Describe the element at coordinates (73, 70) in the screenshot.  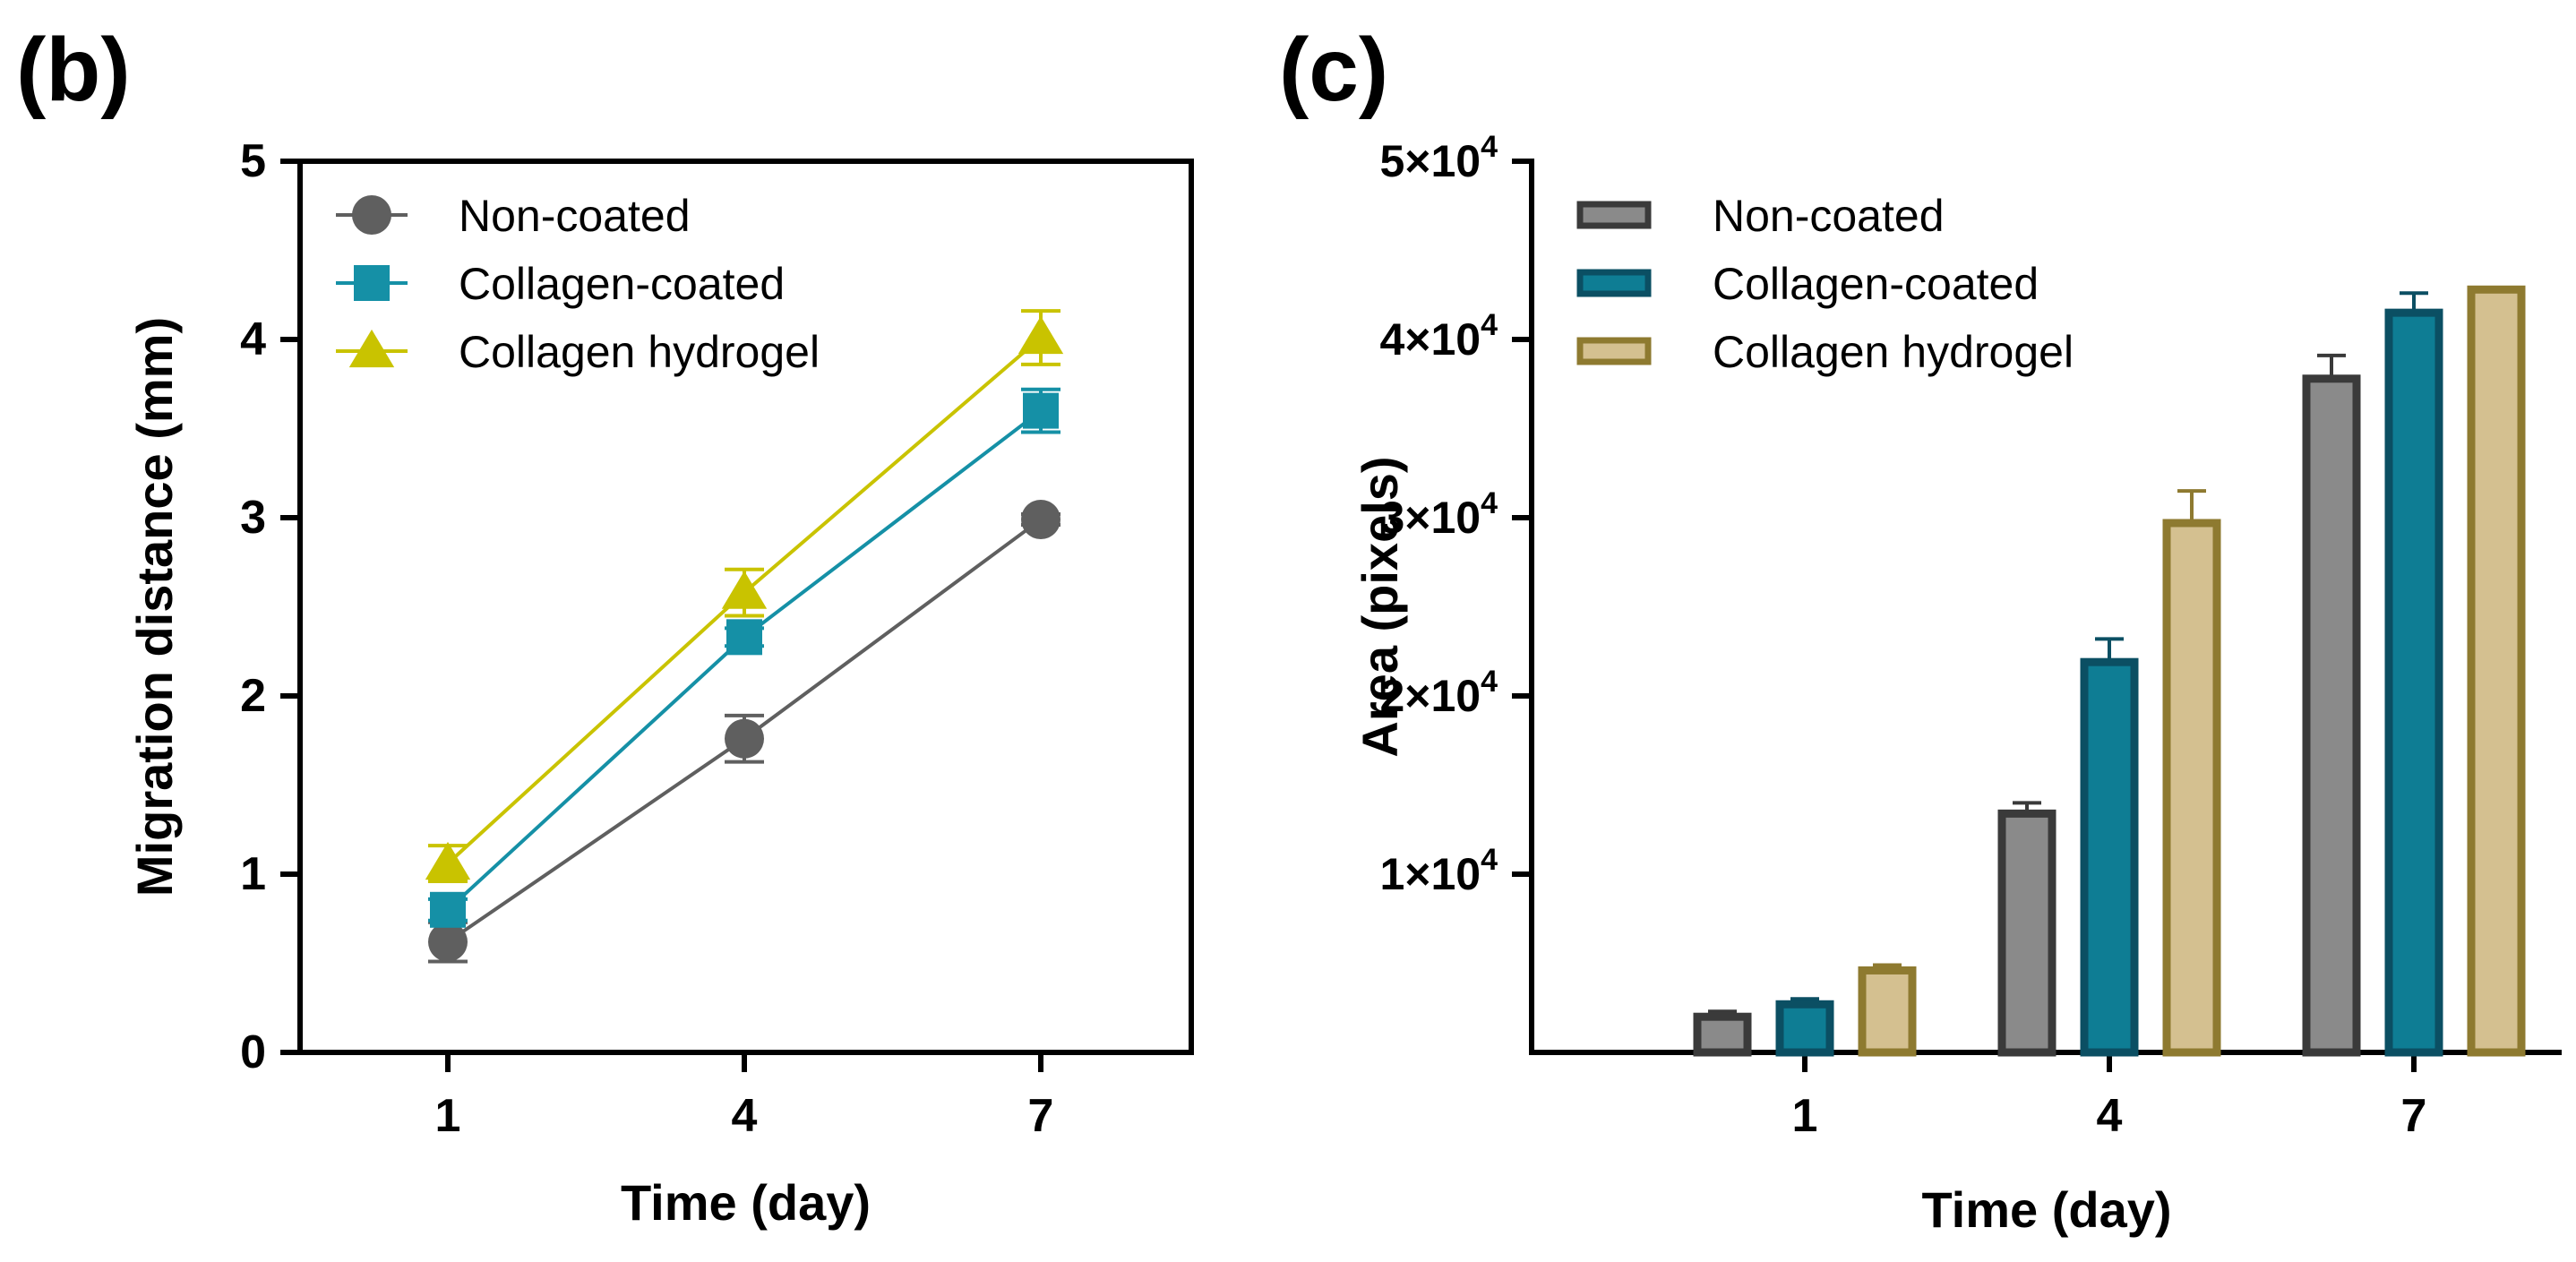
I see `panel-b-label: (b)` at that location.